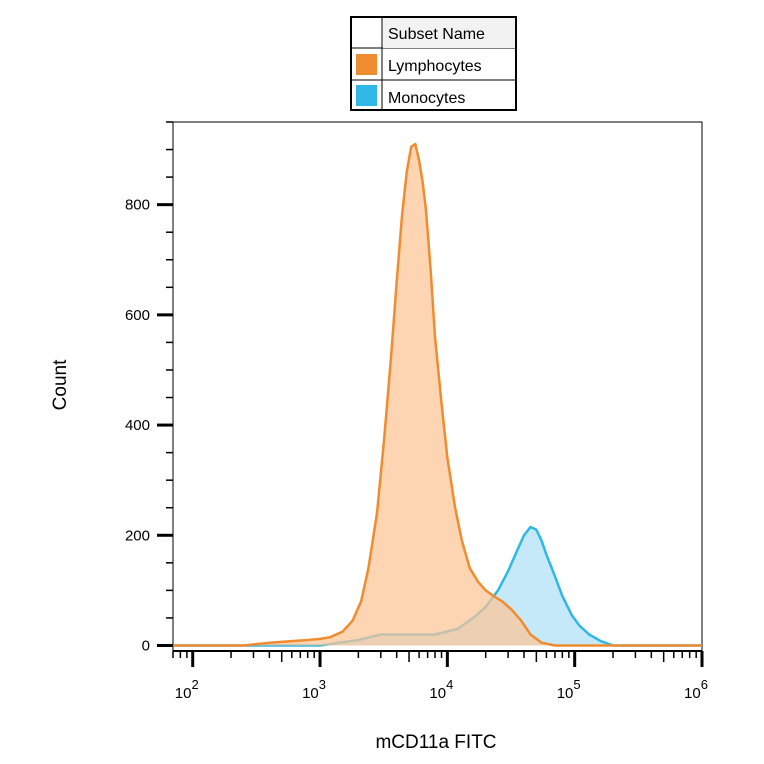 The width and height of the screenshot is (764, 764). I want to click on series-area-monocytes, so click(437, 586).